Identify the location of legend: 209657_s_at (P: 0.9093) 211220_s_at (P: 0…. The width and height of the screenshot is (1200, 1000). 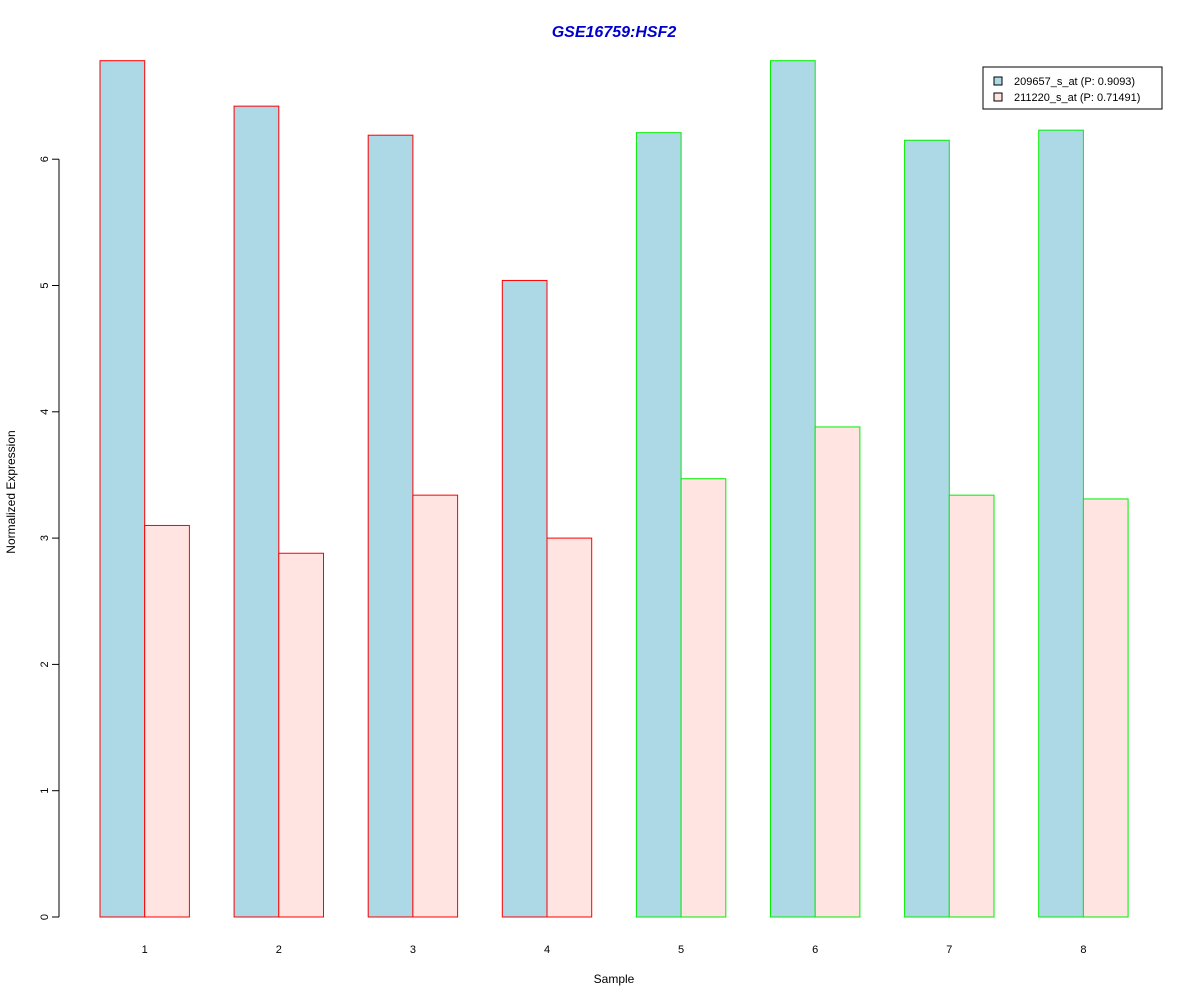
(1072, 88).